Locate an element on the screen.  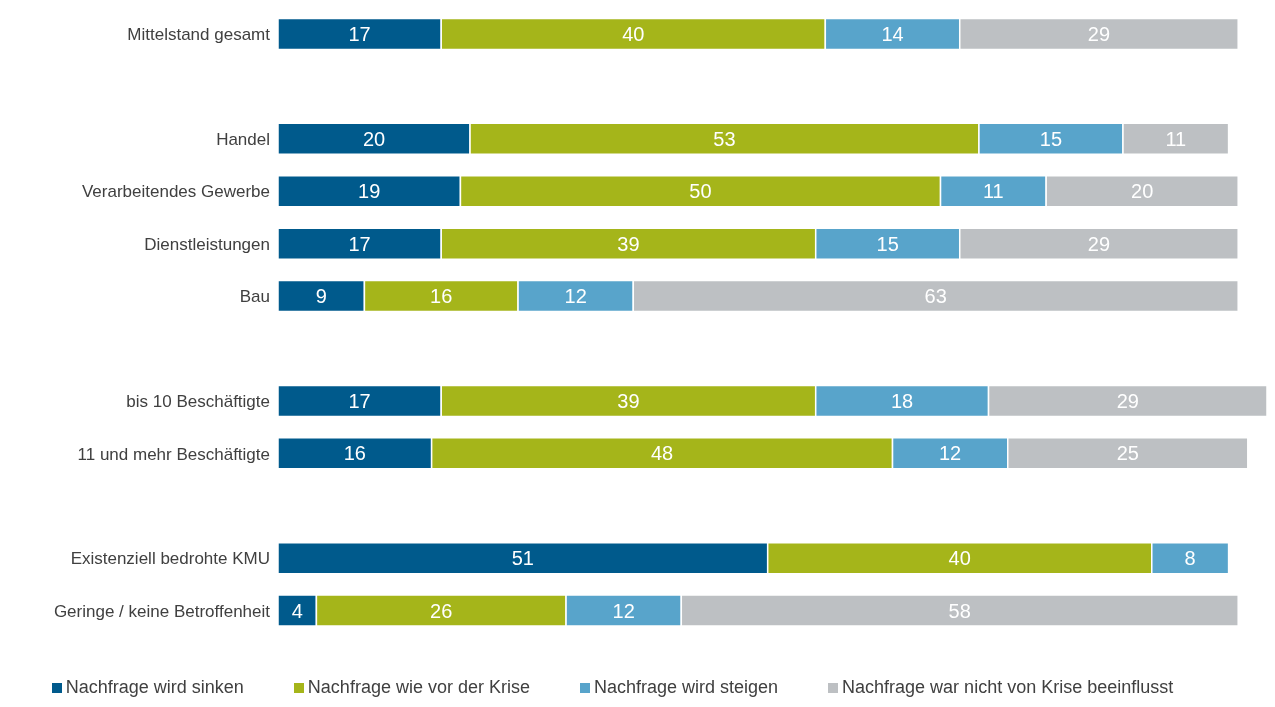
y-tick-label: 11 und mehr Beschäftigte is located at coordinates (173, 454).